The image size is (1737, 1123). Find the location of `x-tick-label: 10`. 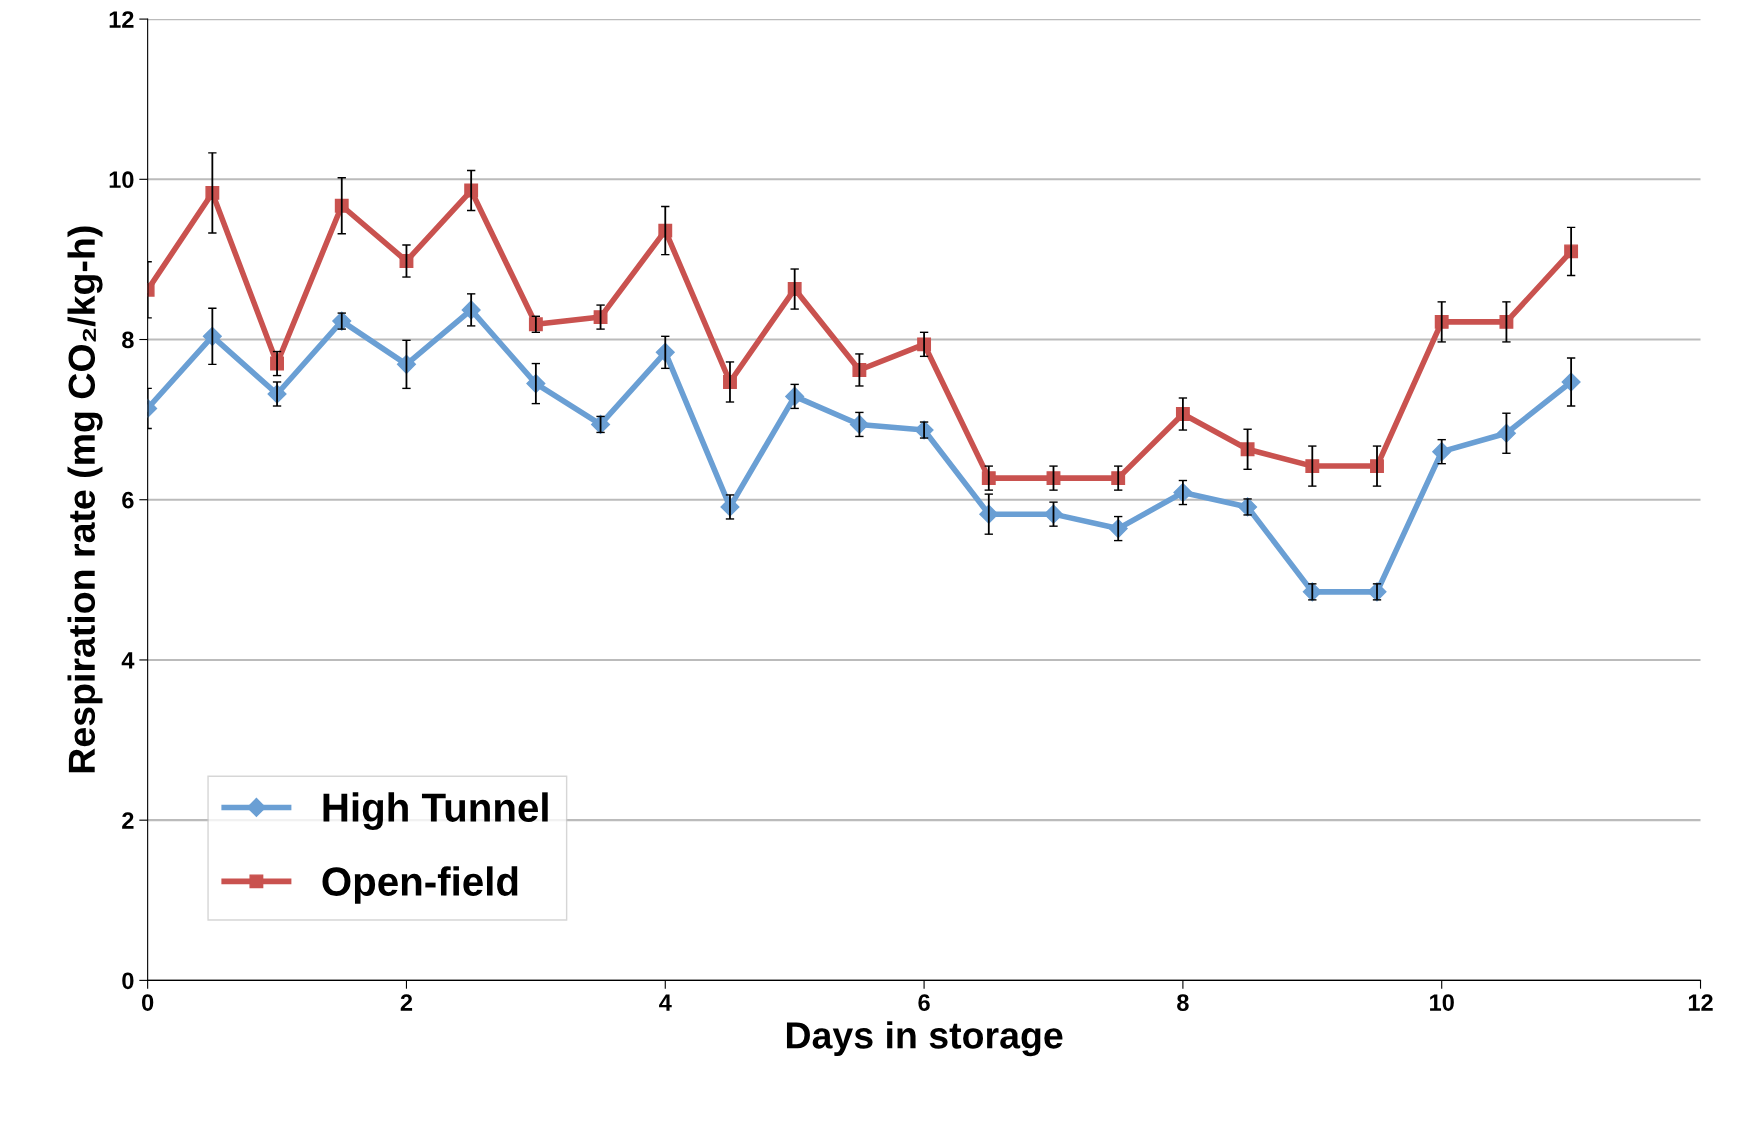

x-tick-label: 10 is located at coordinates (1442, 1002).